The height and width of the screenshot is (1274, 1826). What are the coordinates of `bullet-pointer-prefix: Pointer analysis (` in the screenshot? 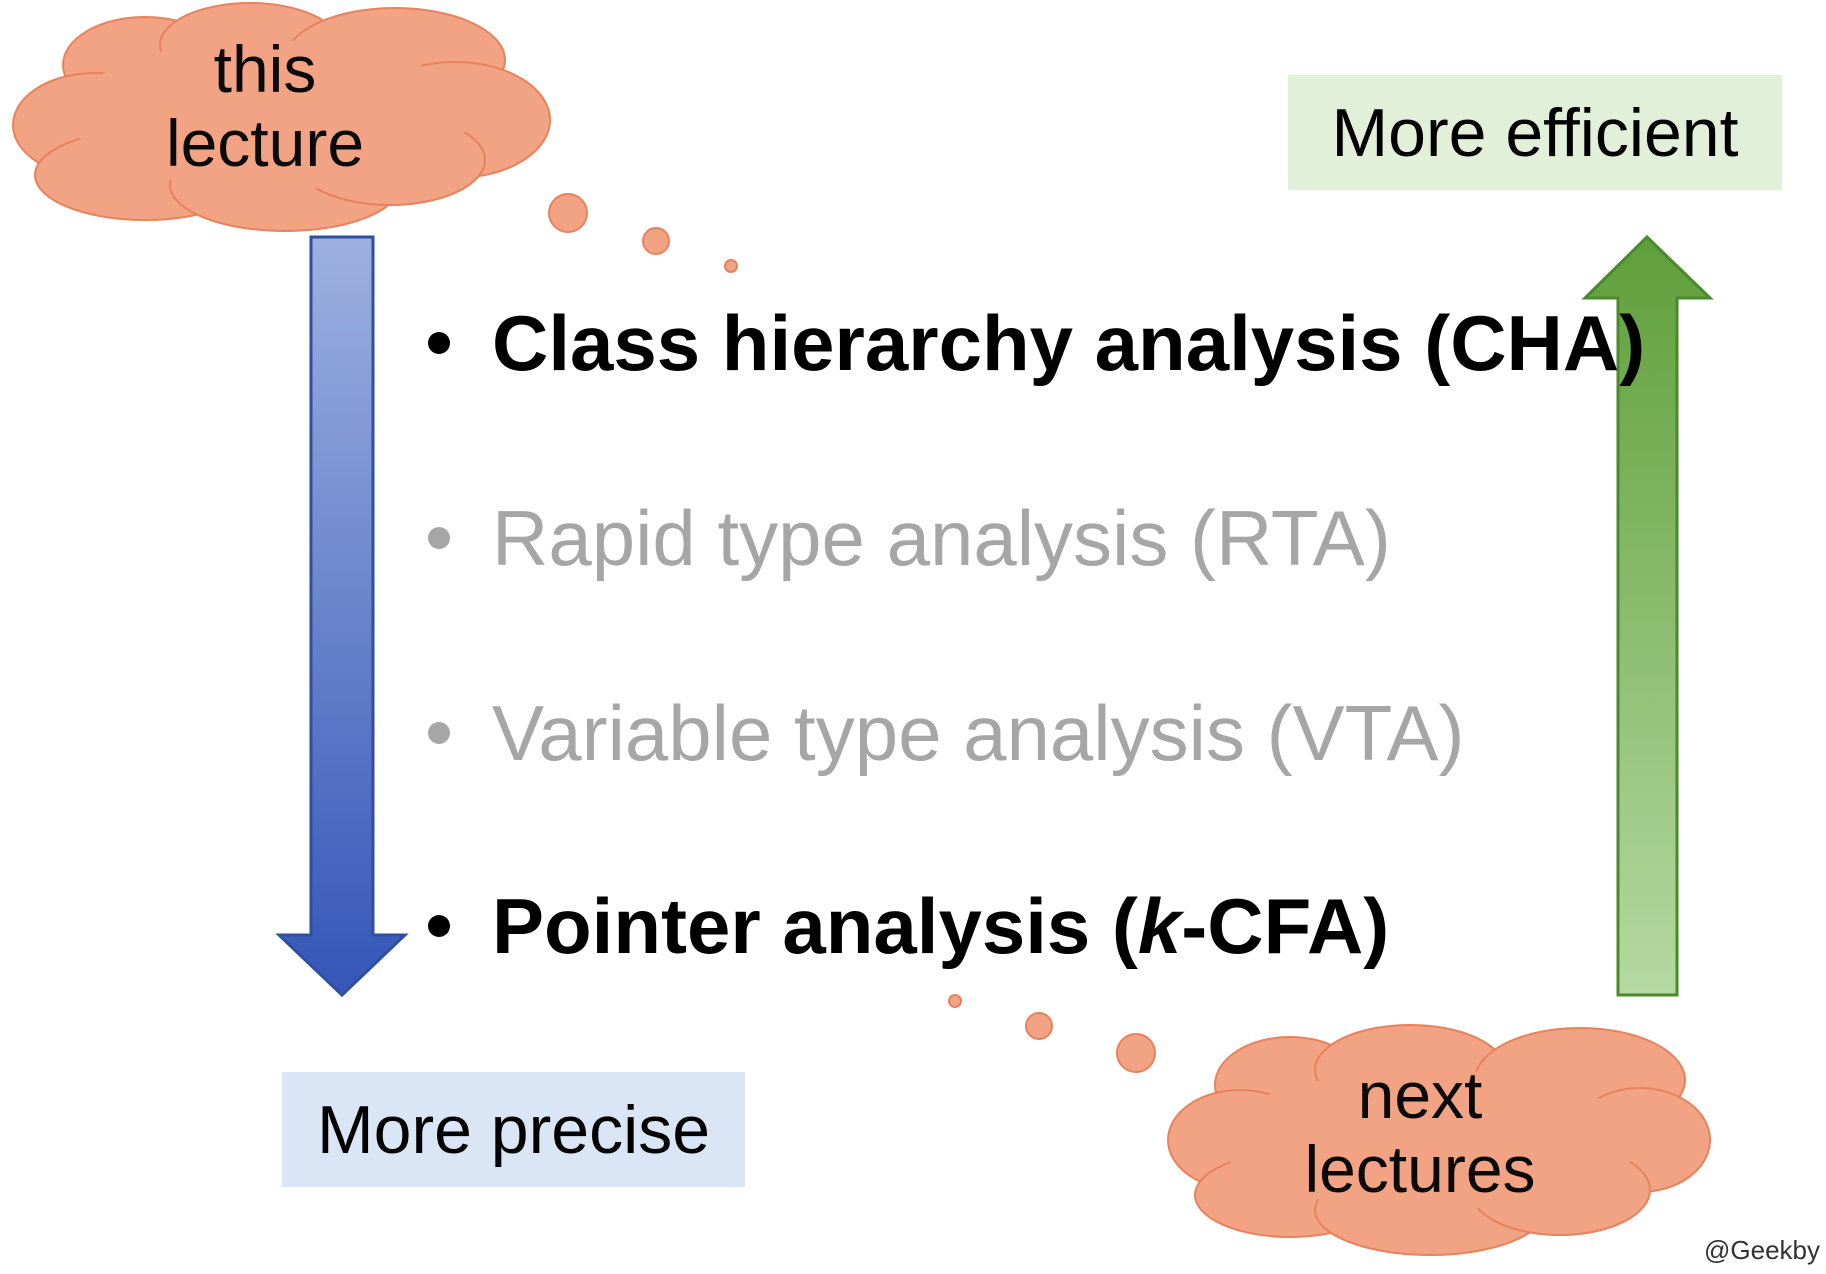 It's located at (815, 925).